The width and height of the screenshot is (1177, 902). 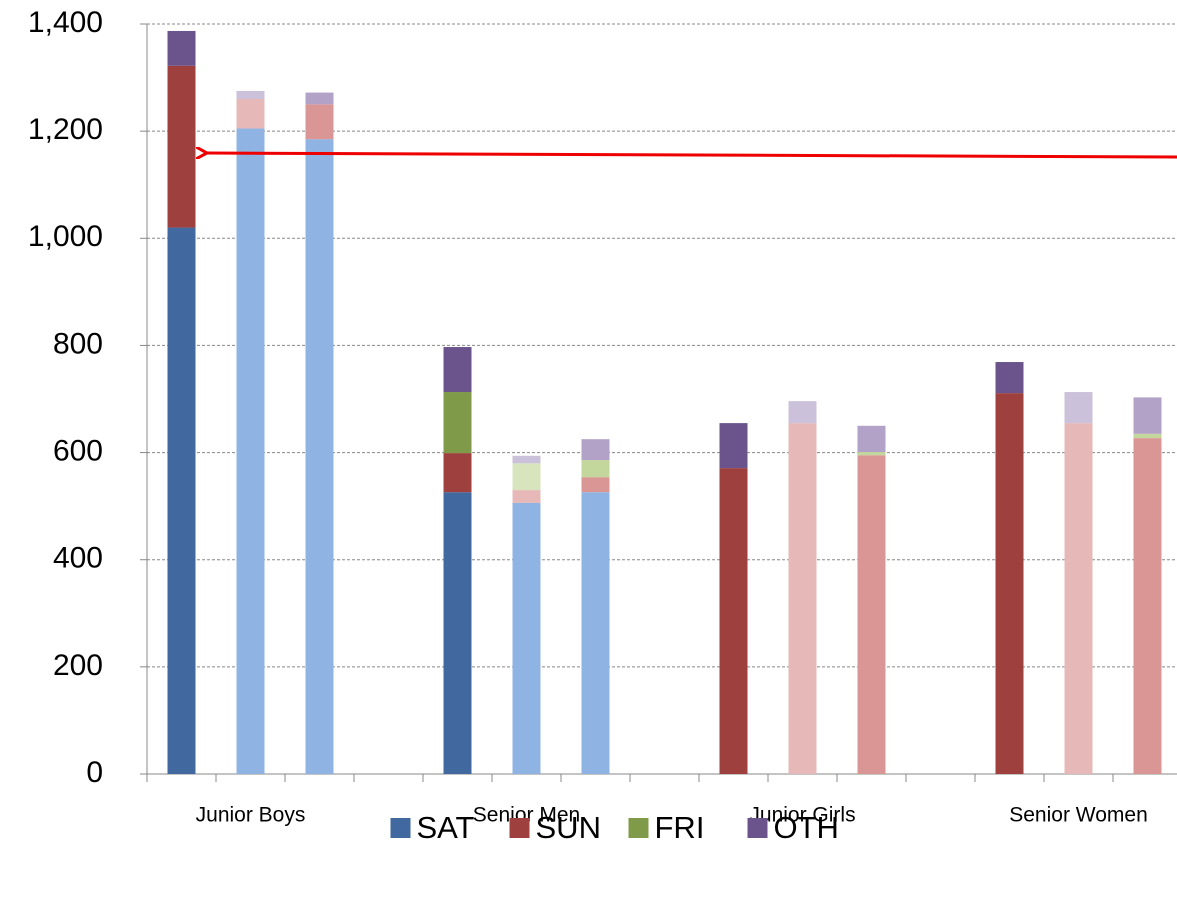 I want to click on x-tick-label: Junior Boys, so click(x=251, y=815).